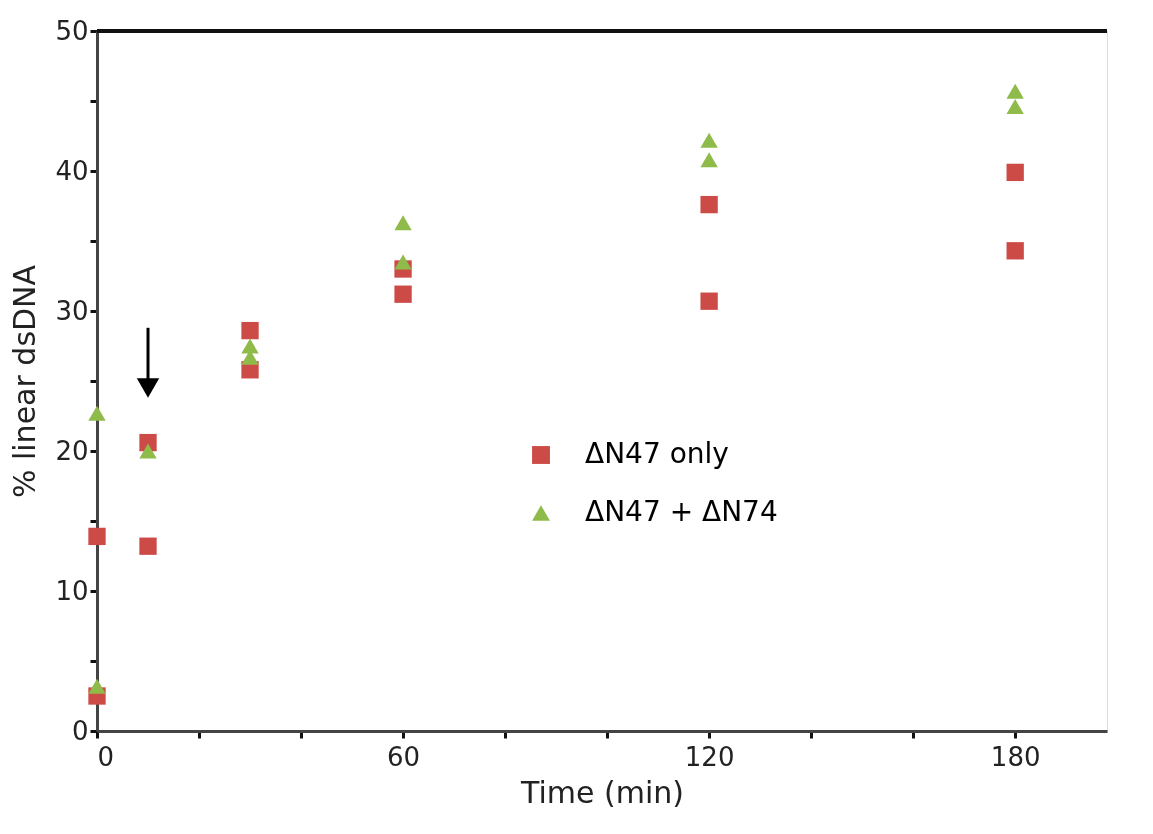 Image resolution: width=1153 pixels, height=834 pixels. Describe the element at coordinates (602, 792) in the screenshot. I see `x-axis-title: Time (min)` at that location.